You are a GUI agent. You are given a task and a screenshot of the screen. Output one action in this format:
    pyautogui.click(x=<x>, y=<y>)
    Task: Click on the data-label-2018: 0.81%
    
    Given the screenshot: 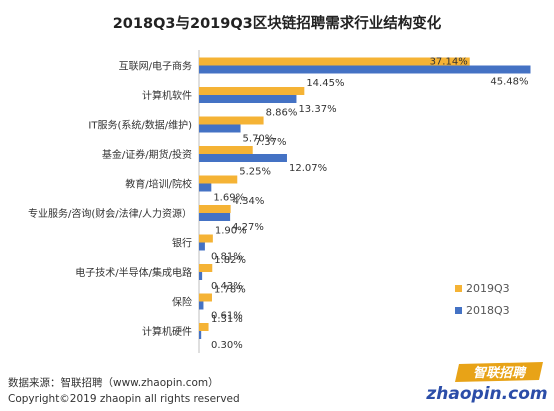 What is the action you would take?
    pyautogui.click(x=227, y=257)
    